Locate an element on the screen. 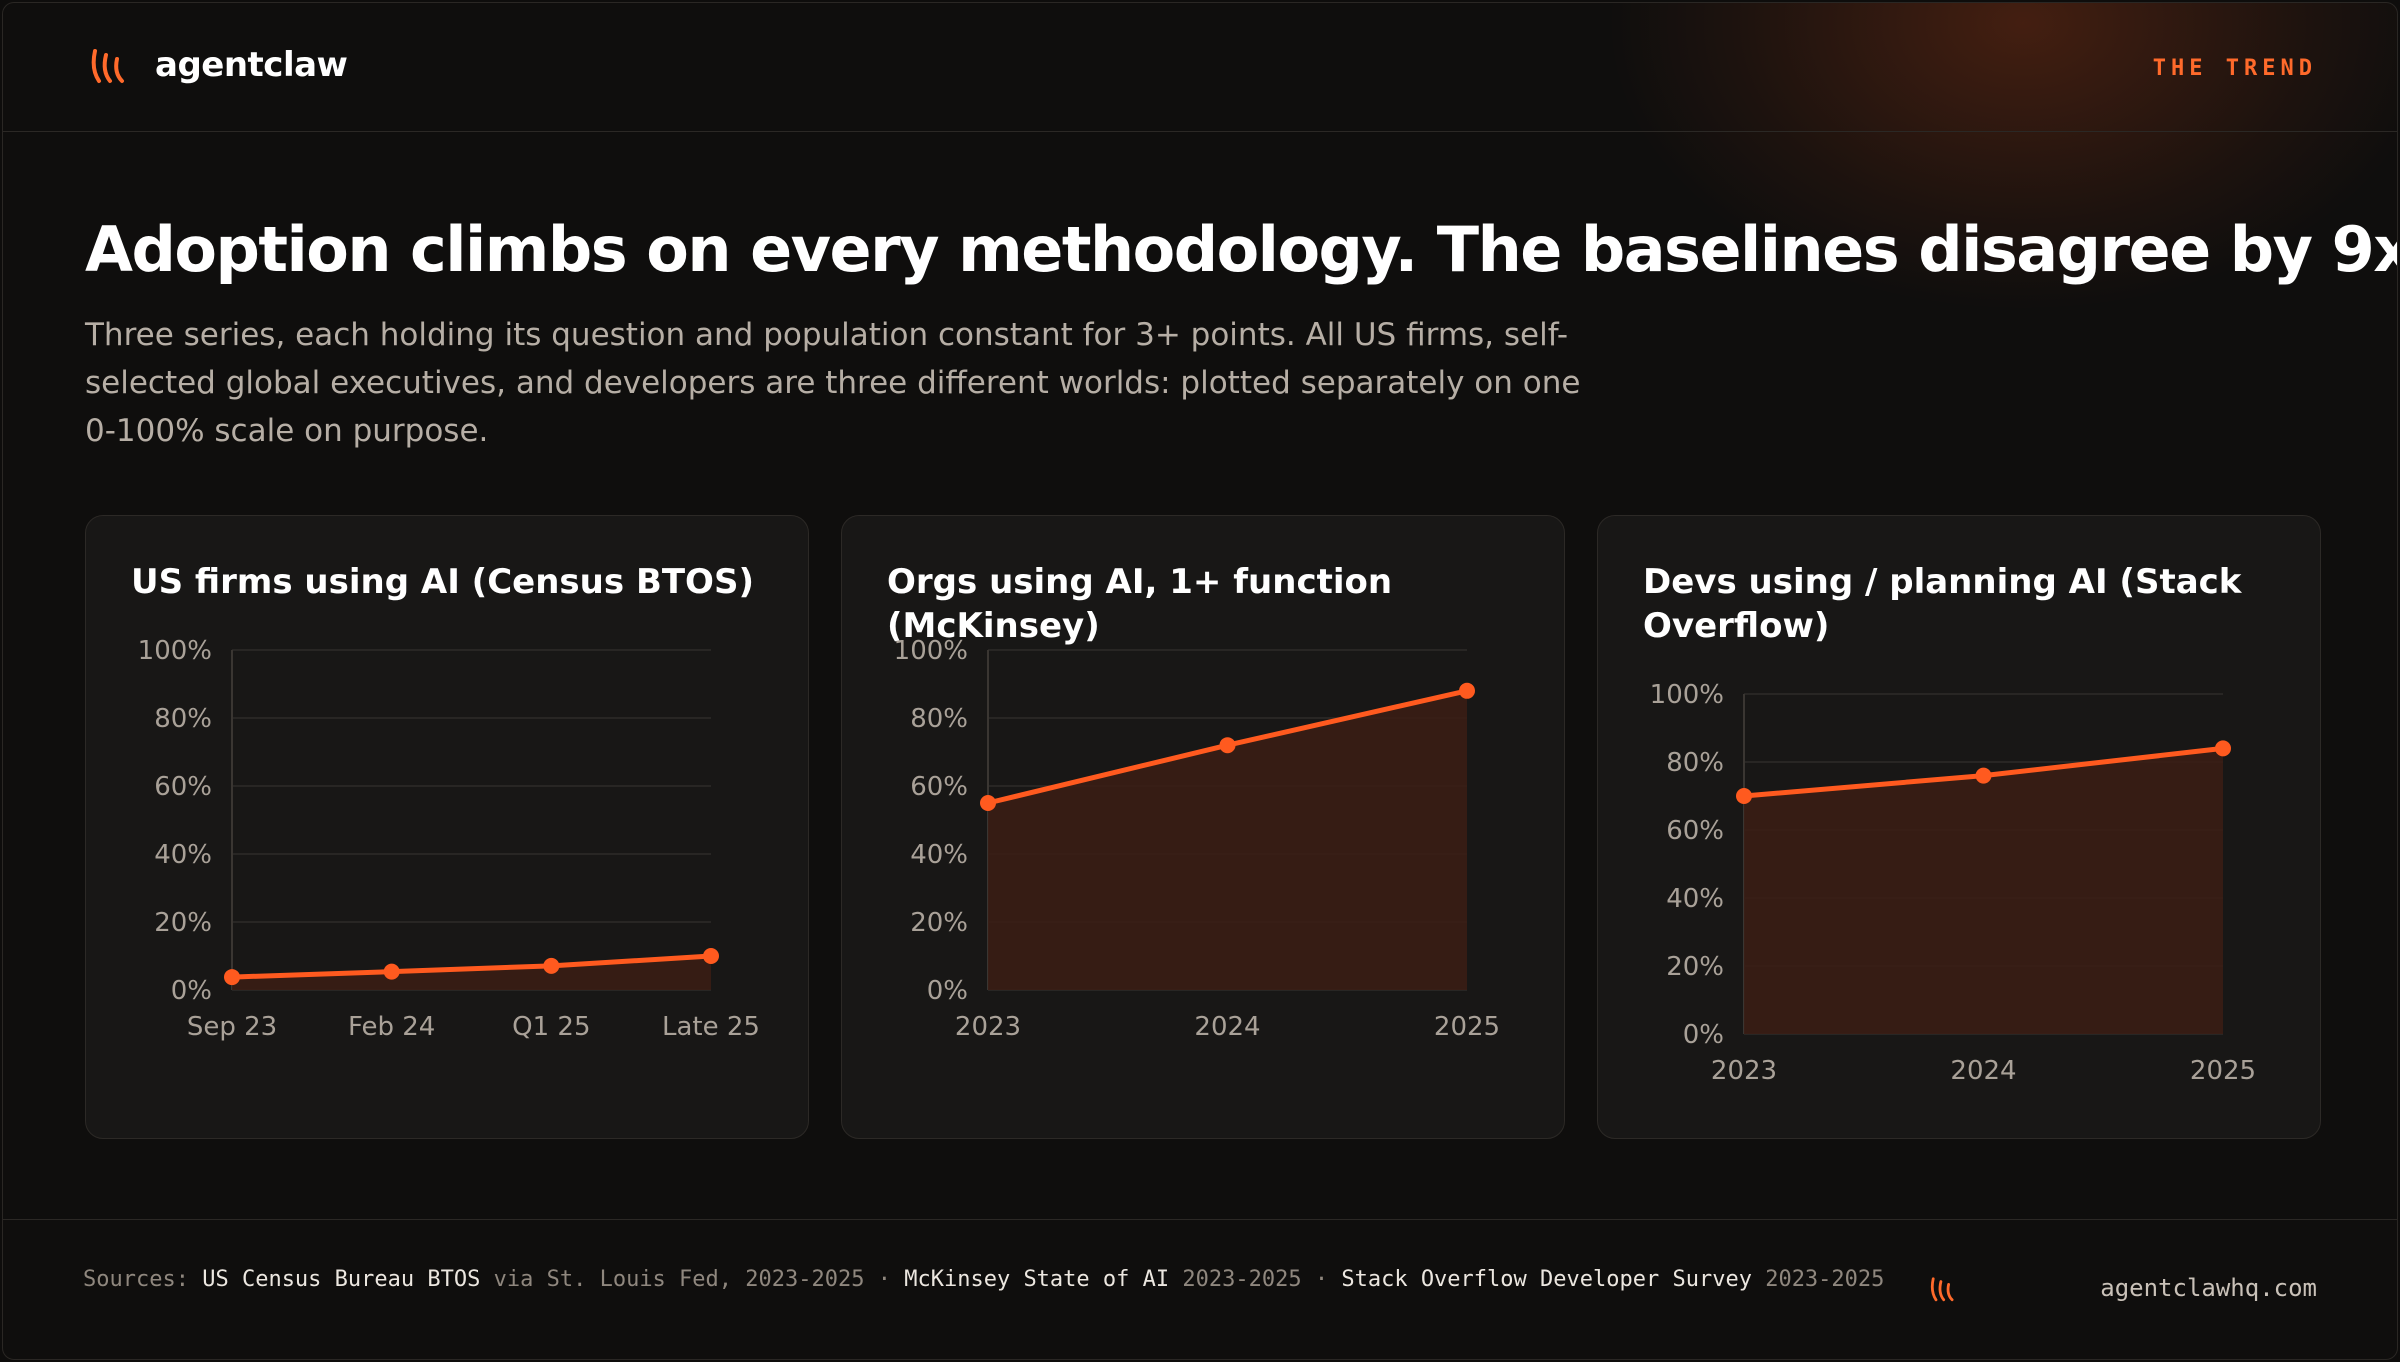 This screenshot has width=2400, height=1362. brand-name: agentclaw is located at coordinates (251, 65).